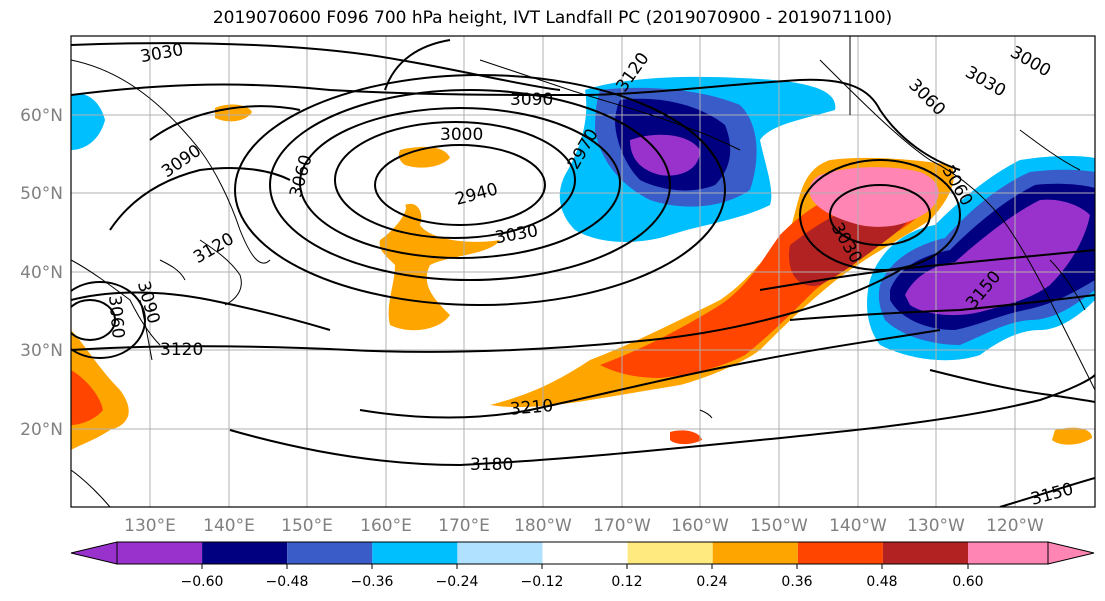 The height and width of the screenshot is (601, 1105). What do you see at coordinates (386, 526) in the screenshot?
I see `lon-label: 160°E` at bounding box center [386, 526].